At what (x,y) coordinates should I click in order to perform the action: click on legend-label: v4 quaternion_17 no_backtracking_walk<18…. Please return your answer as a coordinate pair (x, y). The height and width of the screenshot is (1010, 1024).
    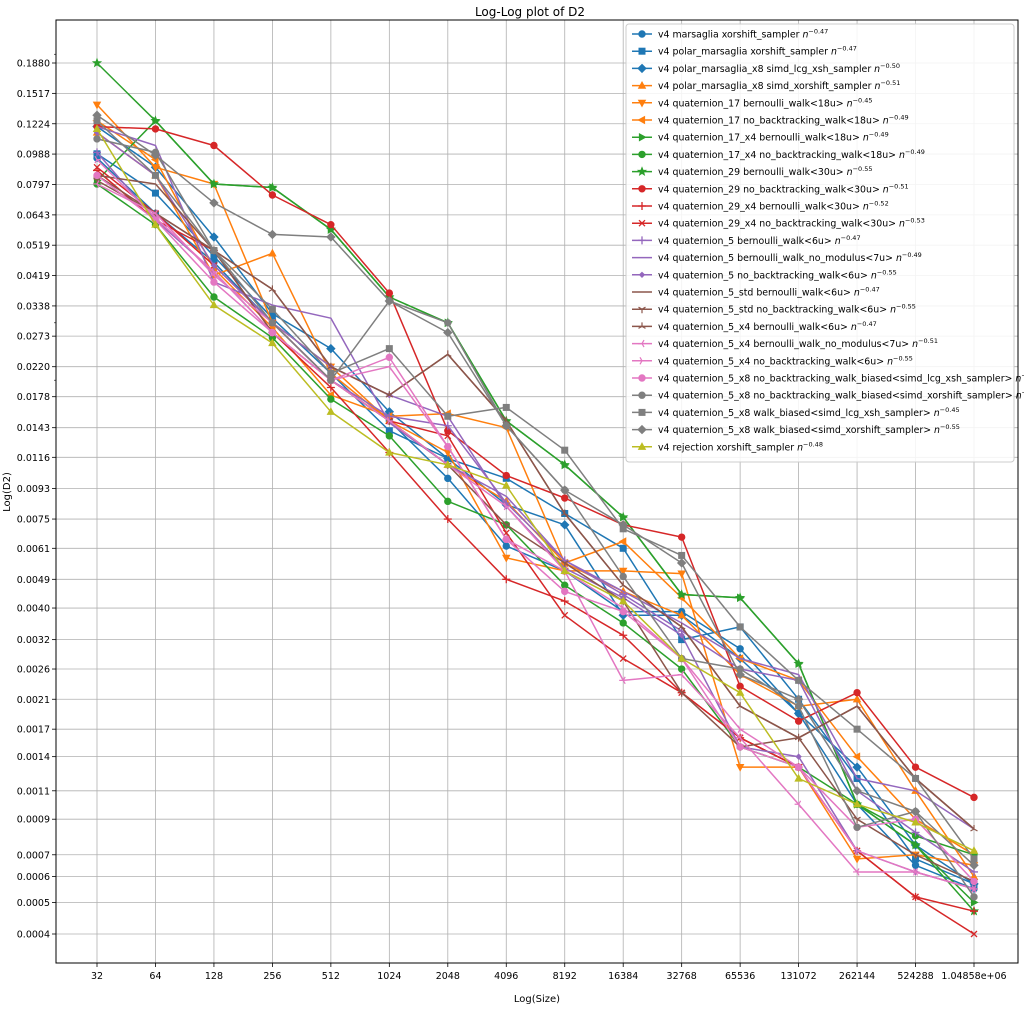
    Looking at the image, I should click on (783, 120).